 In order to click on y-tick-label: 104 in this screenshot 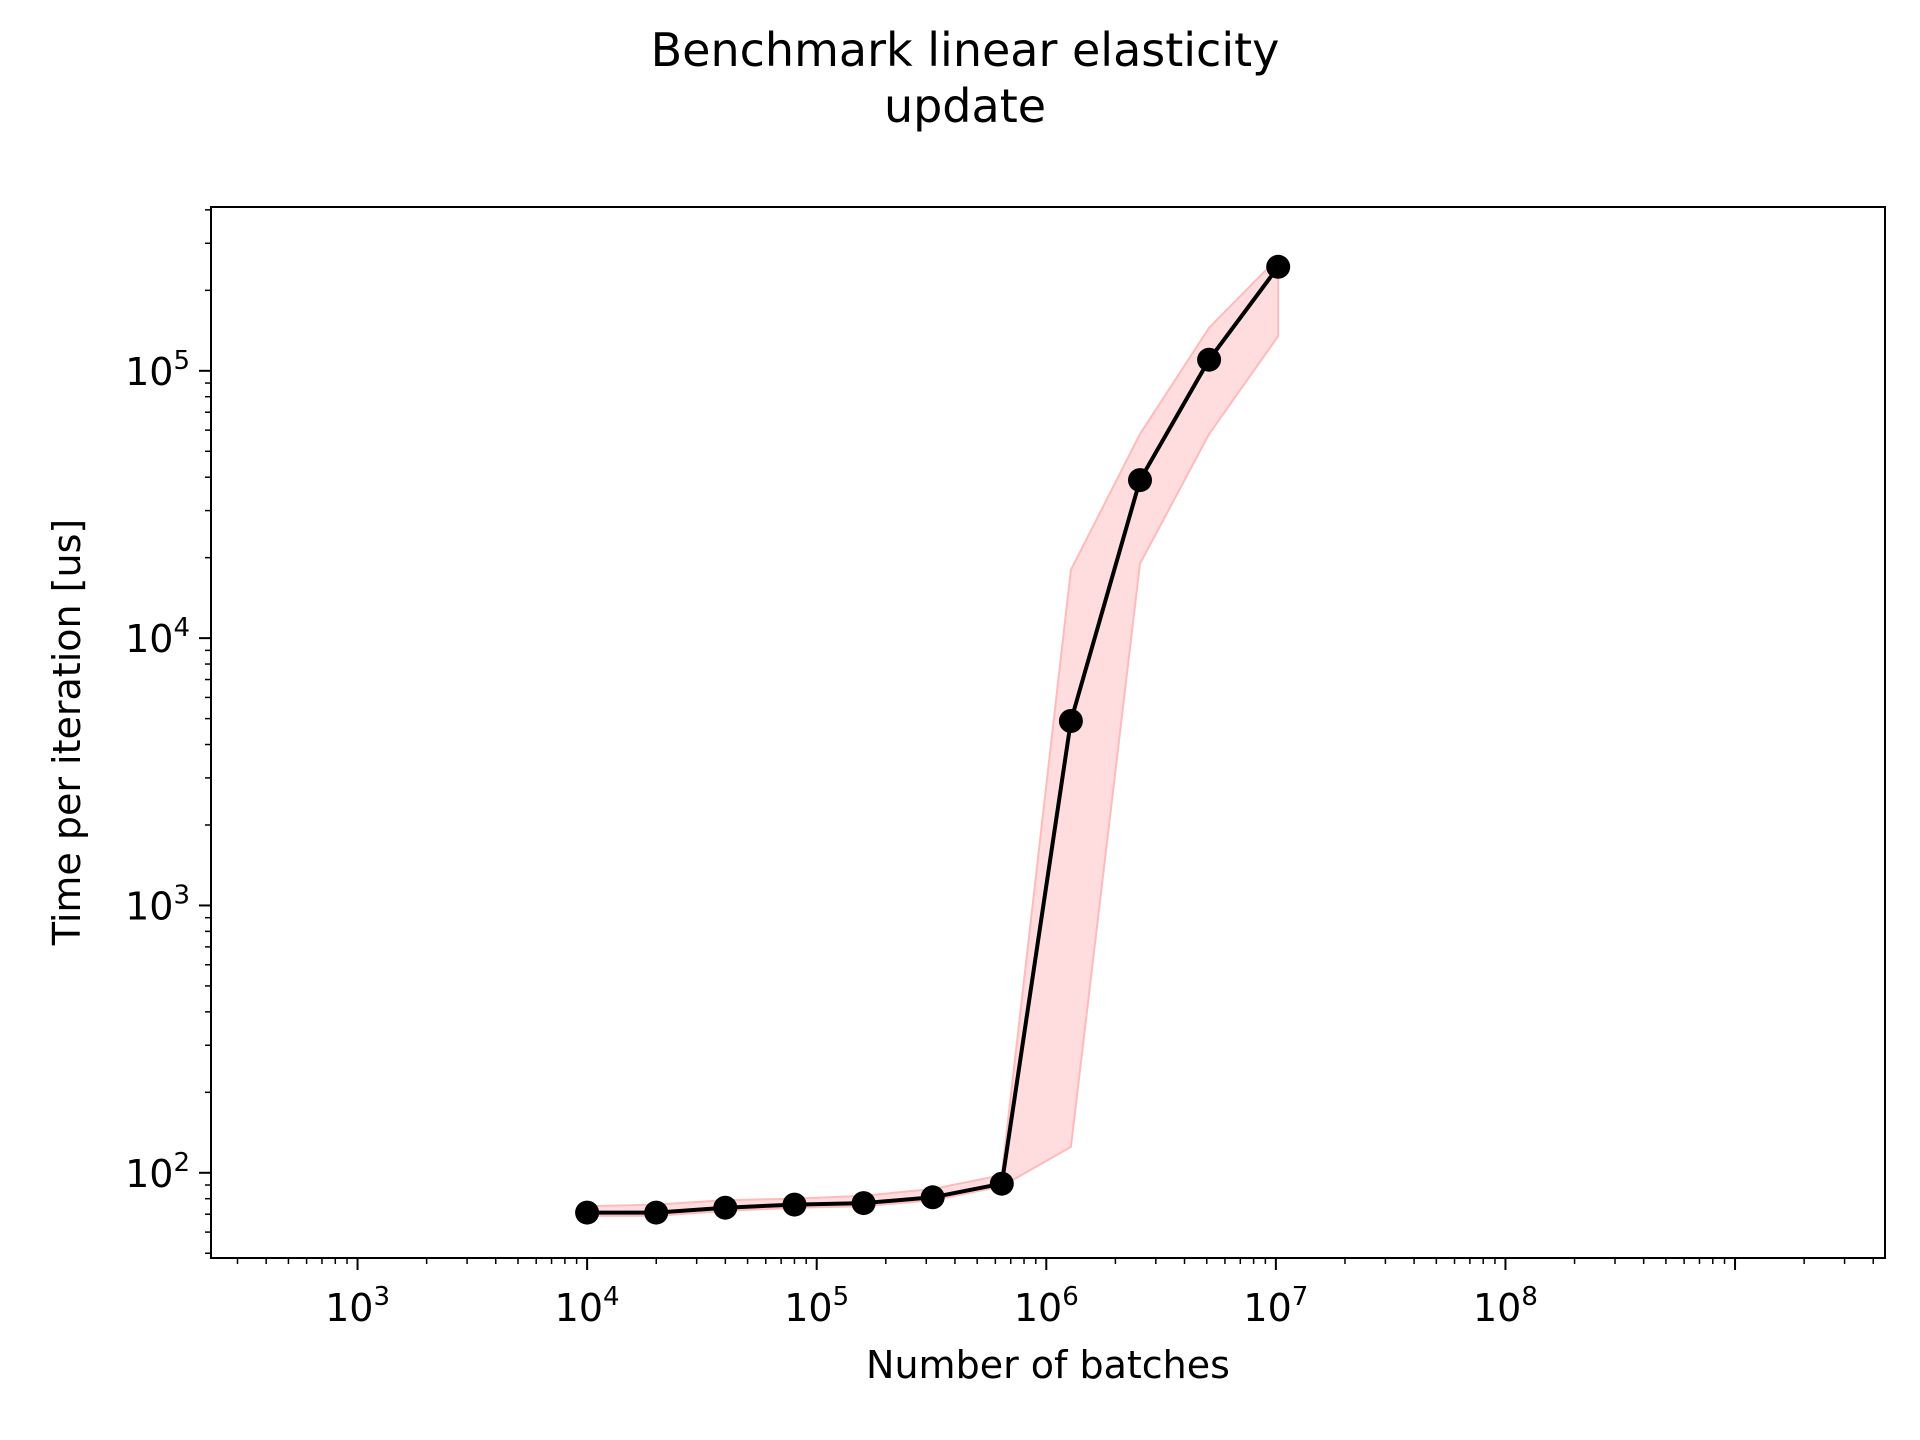, I will do `click(157, 637)`.